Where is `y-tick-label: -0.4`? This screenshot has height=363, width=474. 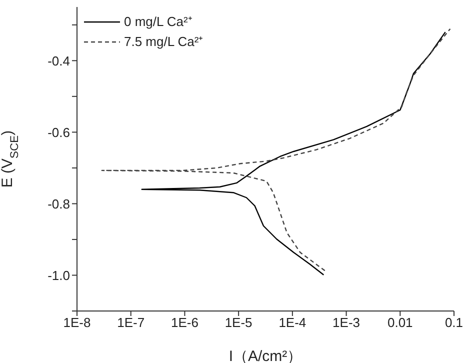
y-tick-label: -0.4 is located at coordinates (59, 60).